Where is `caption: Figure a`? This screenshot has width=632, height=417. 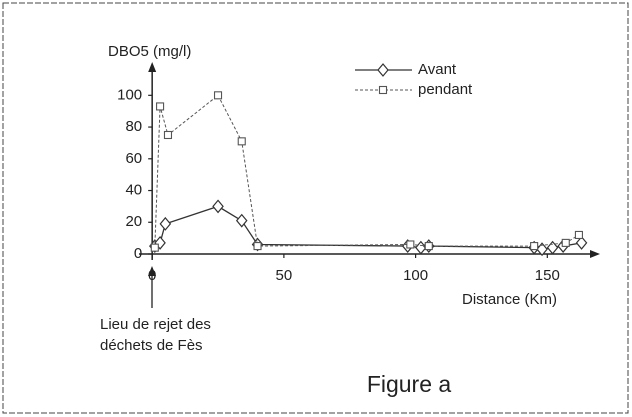
caption: Figure a is located at coordinates (409, 384).